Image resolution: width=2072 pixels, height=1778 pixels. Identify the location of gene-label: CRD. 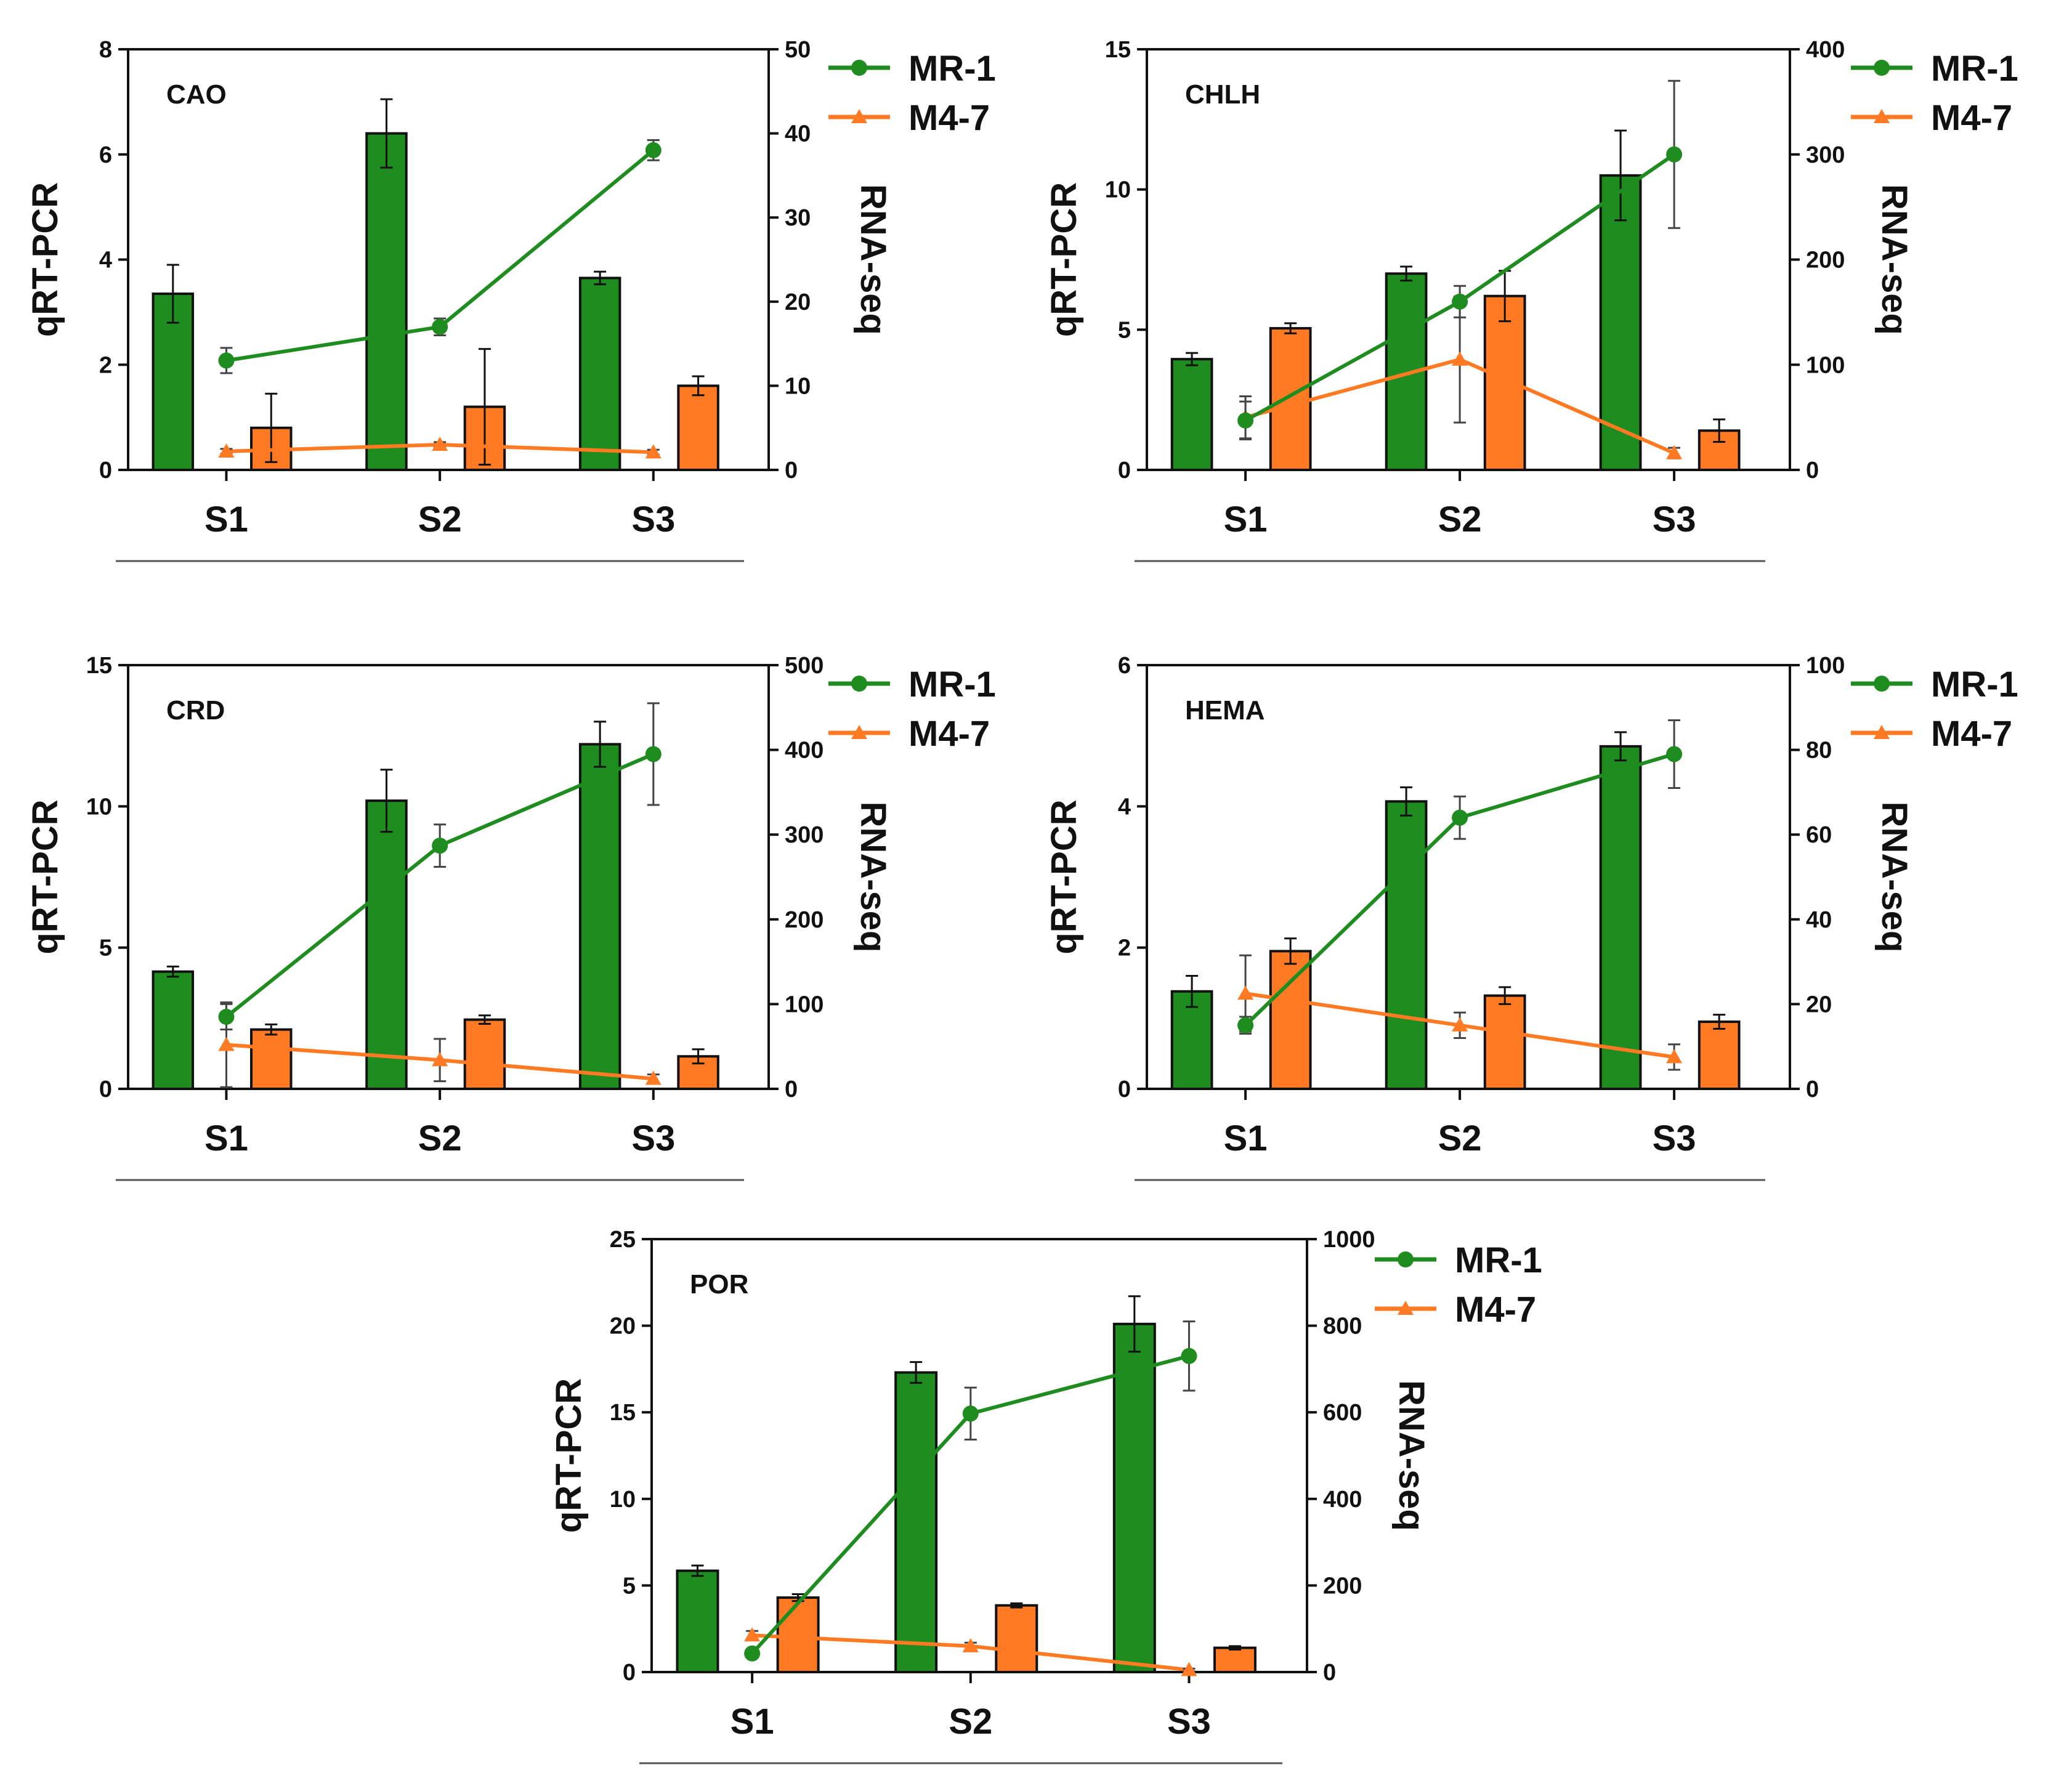
(195, 710).